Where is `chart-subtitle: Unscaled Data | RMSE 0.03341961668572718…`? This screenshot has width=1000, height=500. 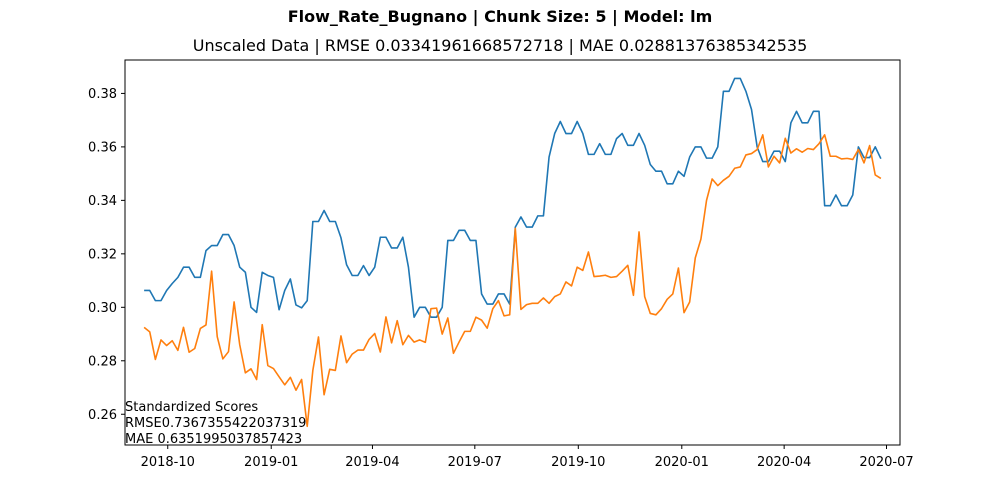 chart-subtitle: Unscaled Data | RMSE 0.03341961668572718… is located at coordinates (500, 45).